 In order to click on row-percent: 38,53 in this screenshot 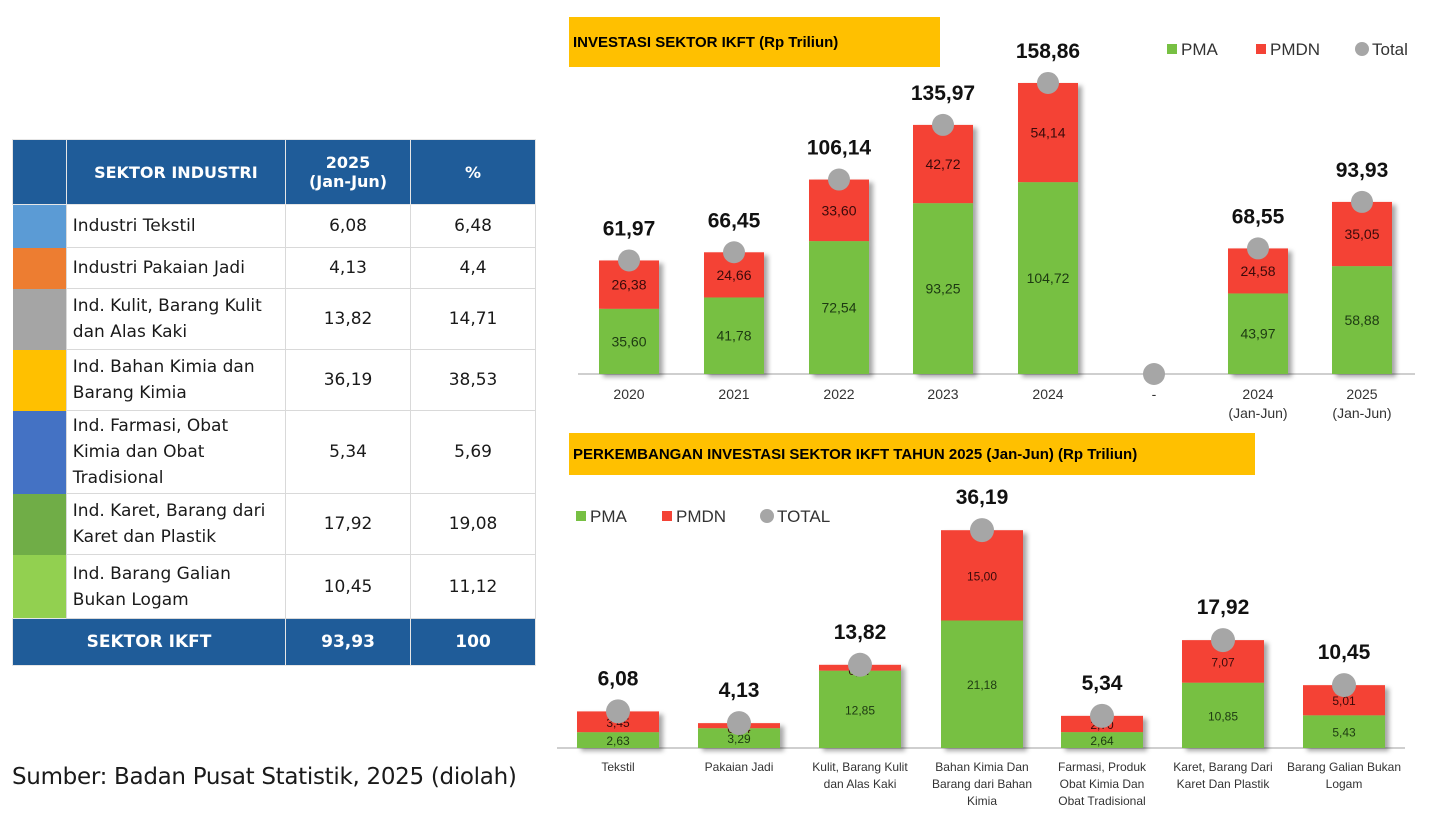, I will do `click(473, 380)`.